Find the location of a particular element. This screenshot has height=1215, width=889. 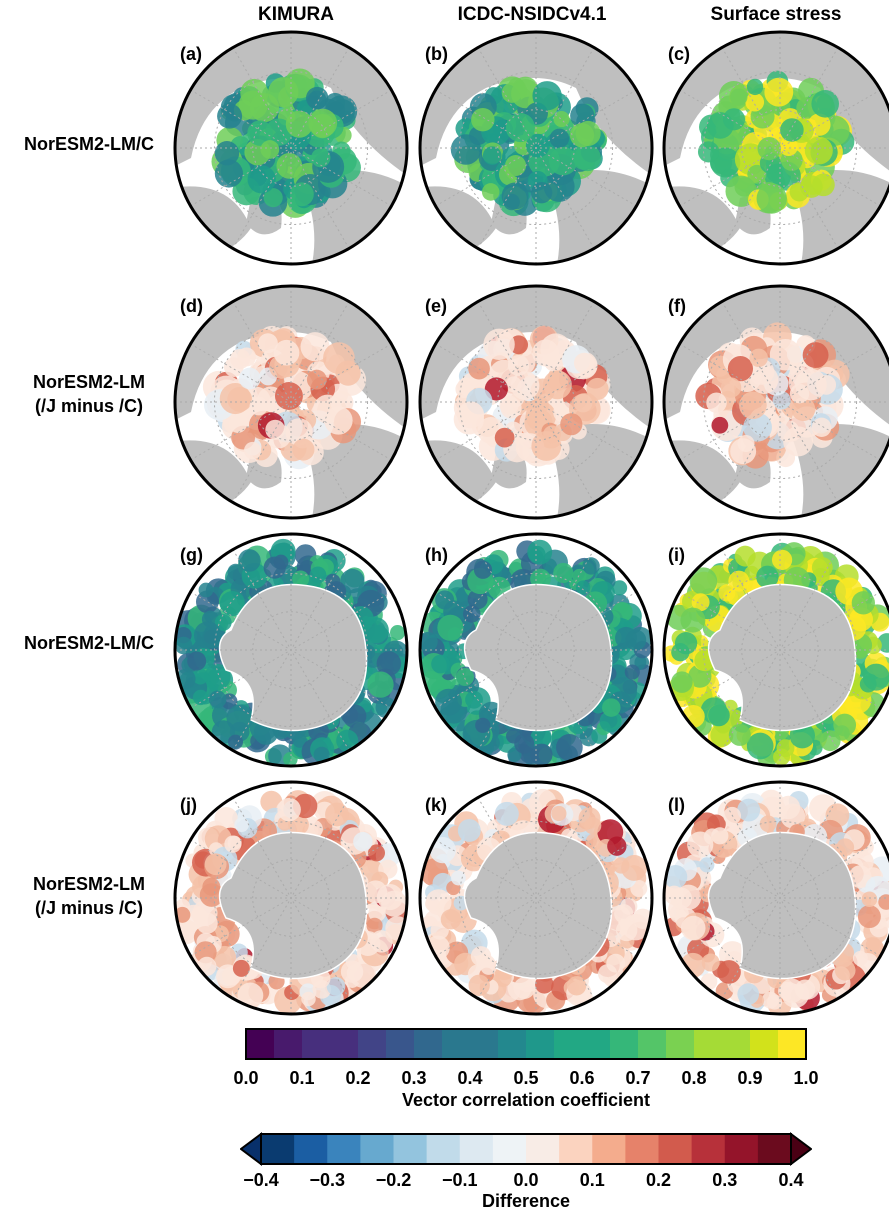

row-label-3-line1: NorESM2-LM/C is located at coordinates (89, 643).